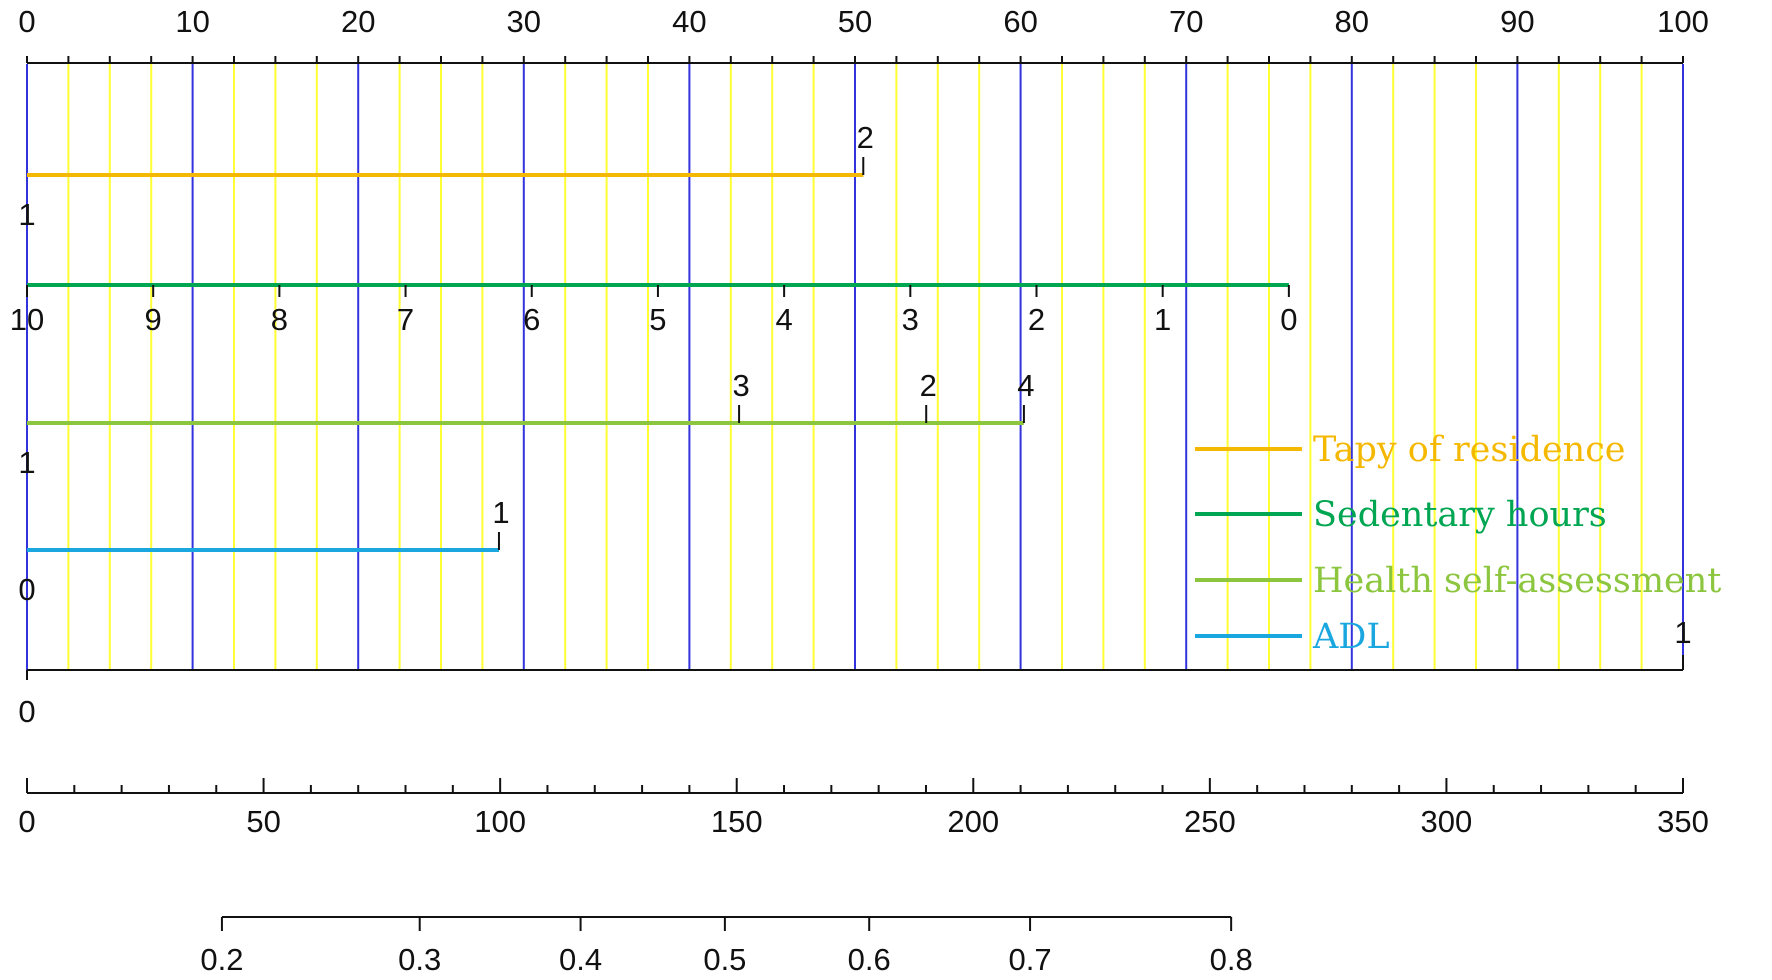 The width and height of the screenshot is (1772, 980). Describe the element at coordinates (192, 21) in the screenshot. I see `points-axis-tick-label: 10` at that location.